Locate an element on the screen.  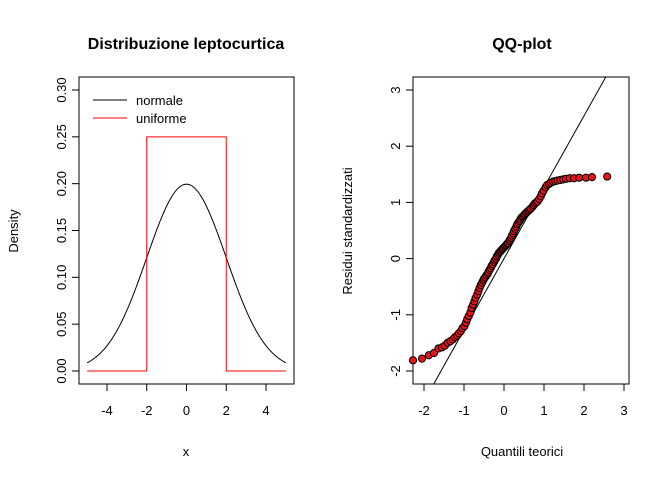
density-x-tick-label: 2 is located at coordinates (226, 410).